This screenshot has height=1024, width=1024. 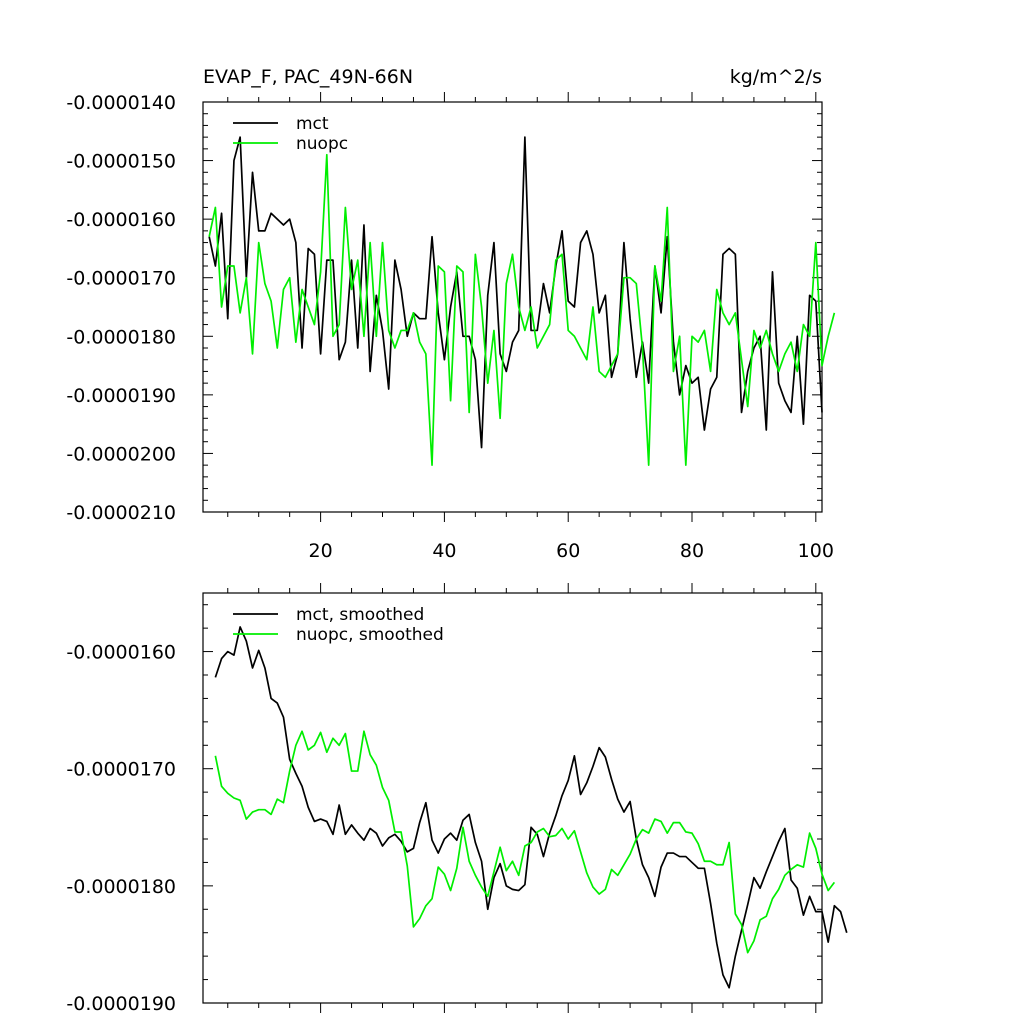 What do you see at coordinates (370, 635) in the screenshot?
I see `legend-label: nuopc, smoothed` at bounding box center [370, 635].